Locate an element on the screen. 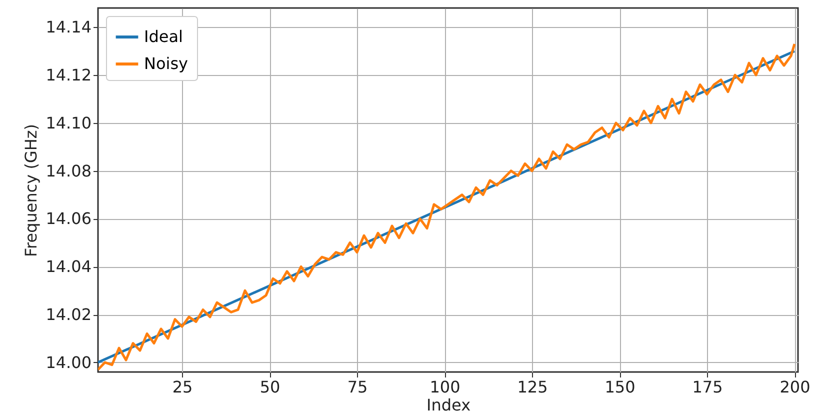  y-tick-label: 14.02 is located at coordinates (69, 314).